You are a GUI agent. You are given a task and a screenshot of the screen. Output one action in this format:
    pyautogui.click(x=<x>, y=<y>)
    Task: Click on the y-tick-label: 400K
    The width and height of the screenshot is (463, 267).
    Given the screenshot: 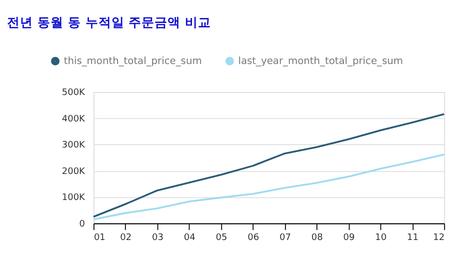 What is the action you would take?
    pyautogui.click(x=74, y=119)
    